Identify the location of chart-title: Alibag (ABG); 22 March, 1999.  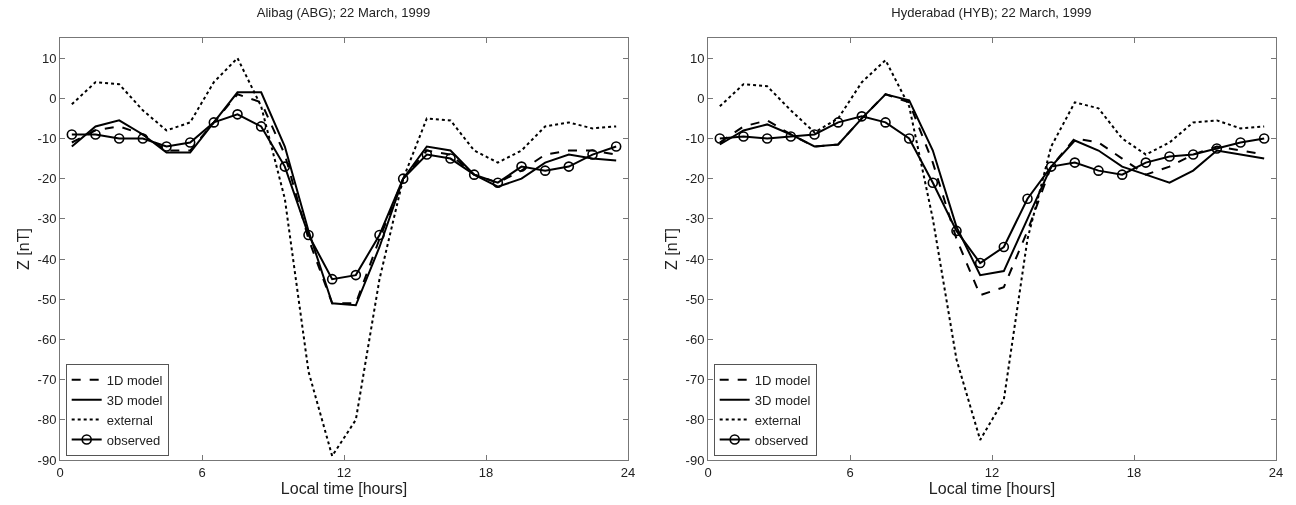
(343, 12).